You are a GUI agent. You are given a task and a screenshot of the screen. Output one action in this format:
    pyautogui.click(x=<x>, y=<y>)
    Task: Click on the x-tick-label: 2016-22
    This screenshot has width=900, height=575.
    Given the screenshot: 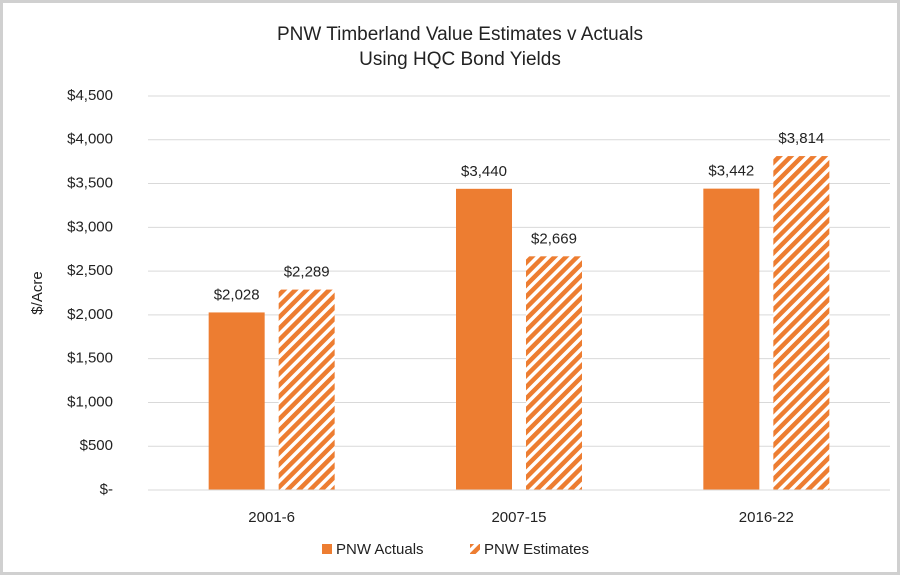 What is the action you would take?
    pyautogui.click(x=766, y=517)
    